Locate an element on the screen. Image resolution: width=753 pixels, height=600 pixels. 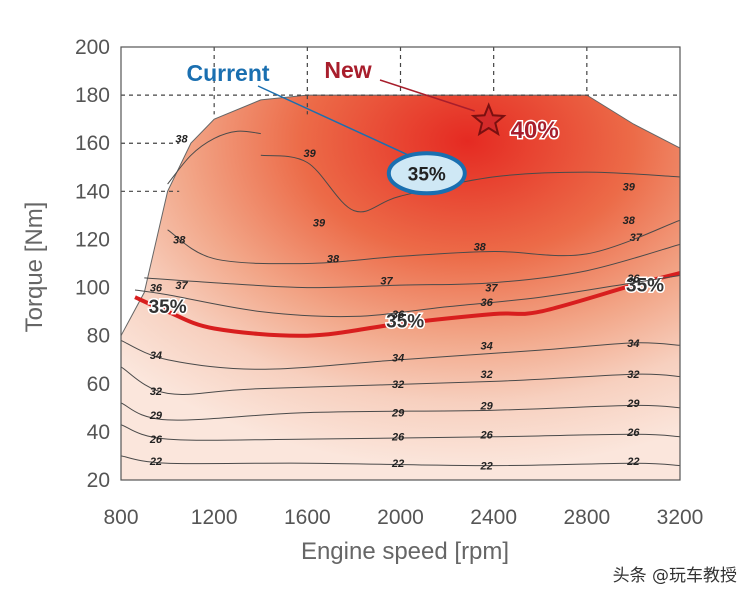
current-leader-line is located at coordinates (333, 120).